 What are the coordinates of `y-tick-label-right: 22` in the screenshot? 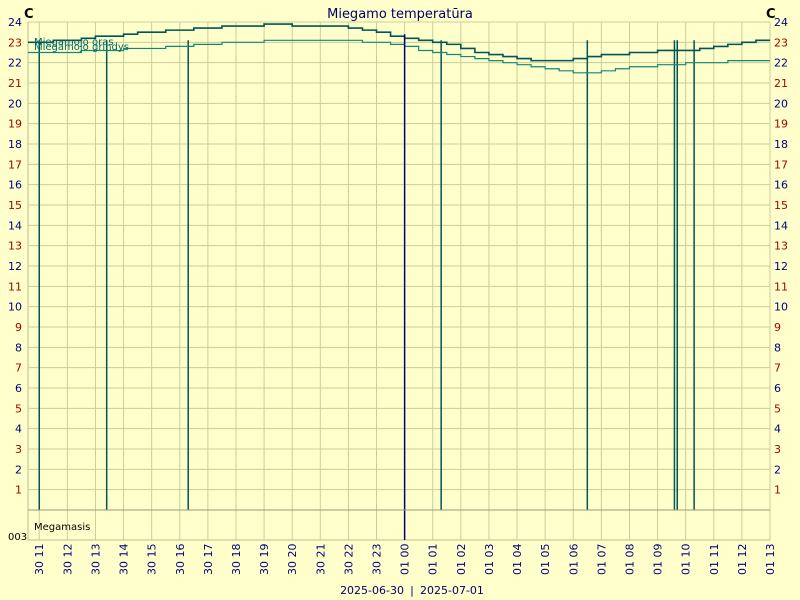 It's located at (781, 63).